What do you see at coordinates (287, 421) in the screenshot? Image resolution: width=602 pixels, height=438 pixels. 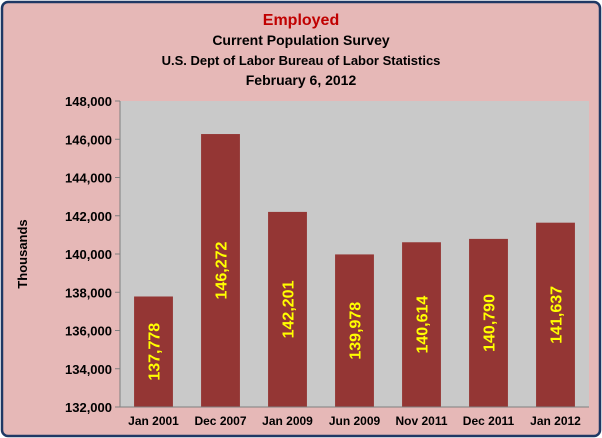 I see `x-category-label: Jan 2009` at bounding box center [287, 421].